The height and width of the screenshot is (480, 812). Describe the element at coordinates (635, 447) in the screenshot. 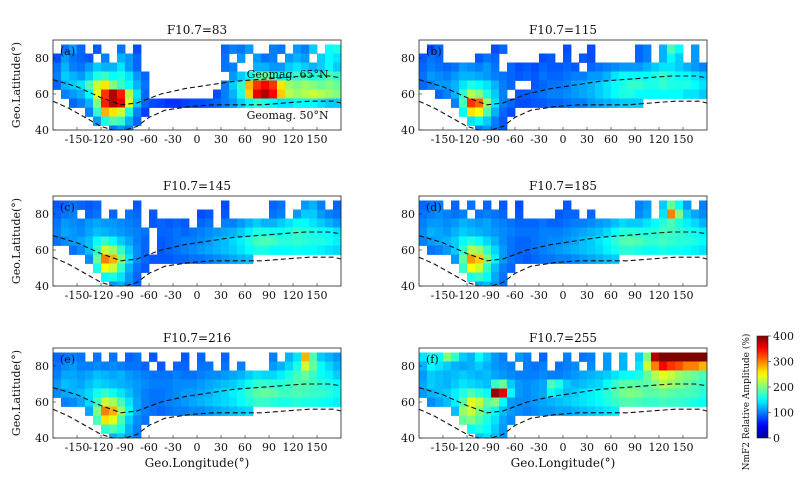

I see `x-tick-label: 90` at that location.